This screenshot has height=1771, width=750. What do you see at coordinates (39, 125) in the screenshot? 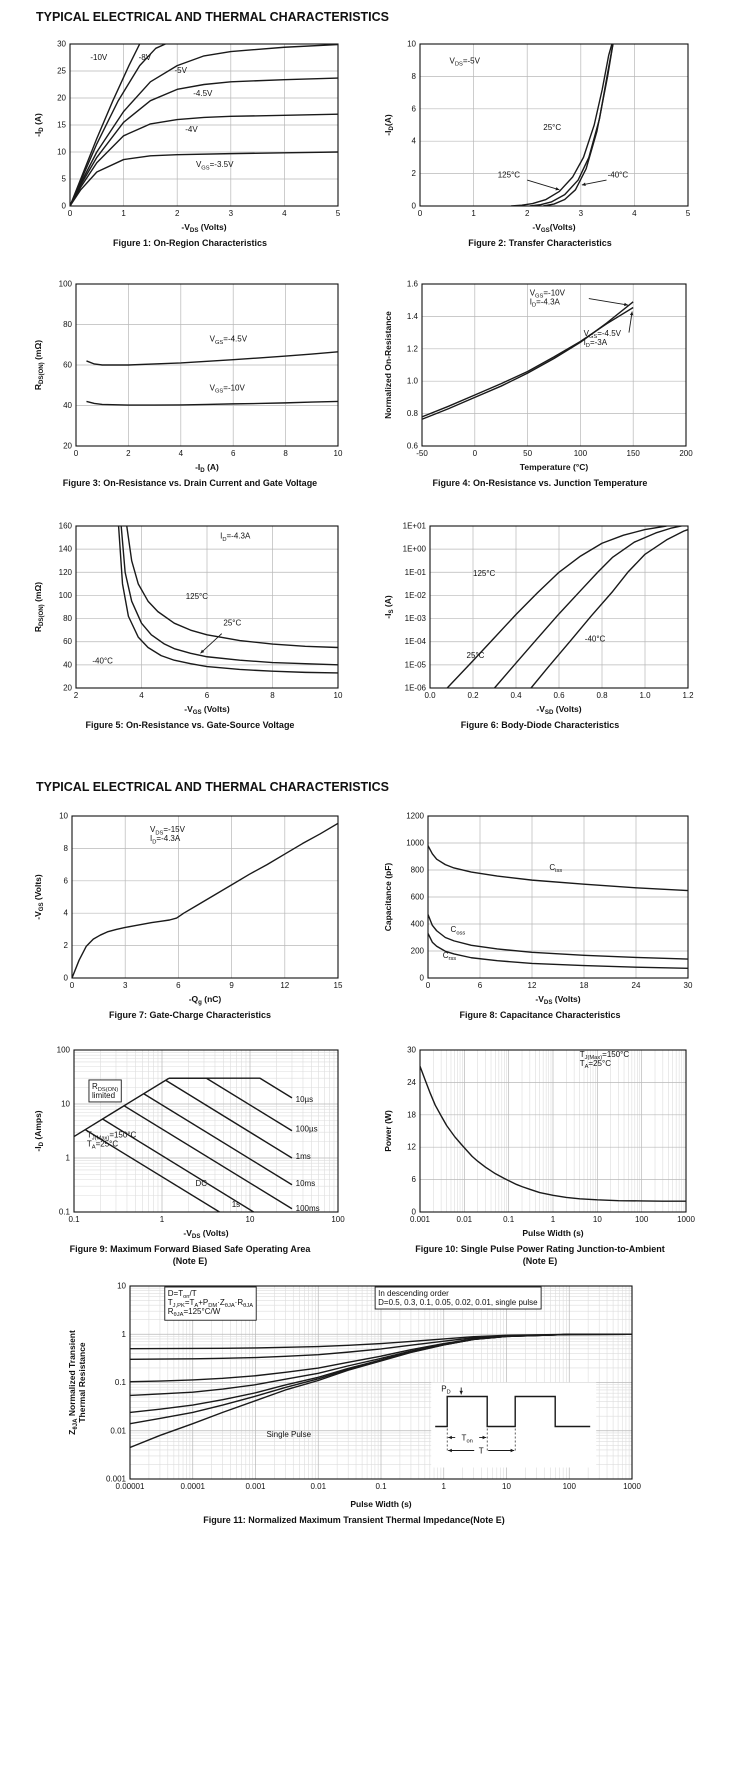
I see `svg-text: -ID (A)` at bounding box center [39, 125].